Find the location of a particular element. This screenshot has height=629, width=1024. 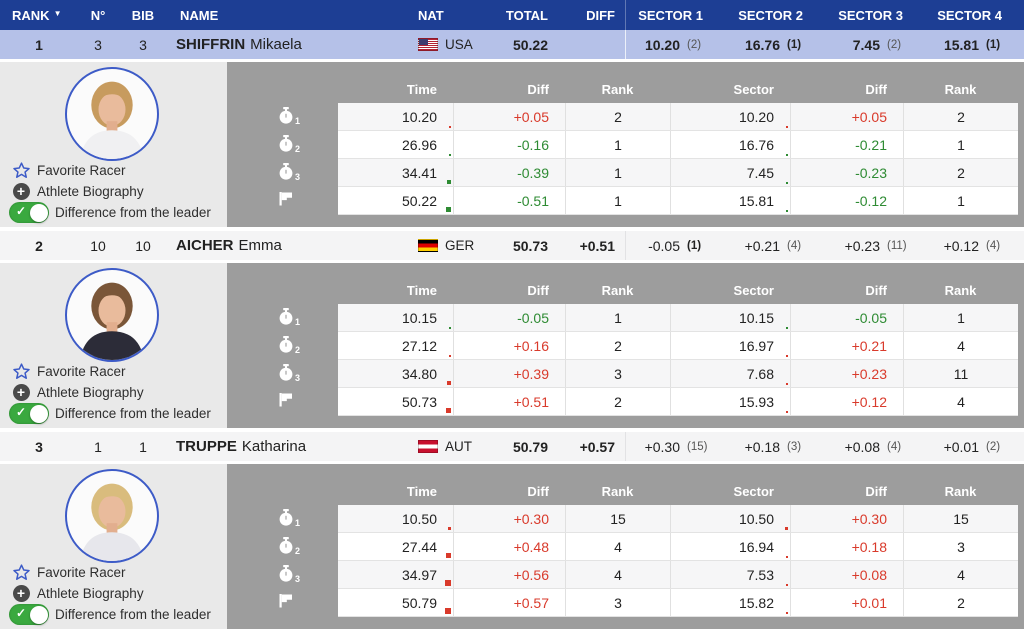

th-diff: Diff is located at coordinates (538, 290).